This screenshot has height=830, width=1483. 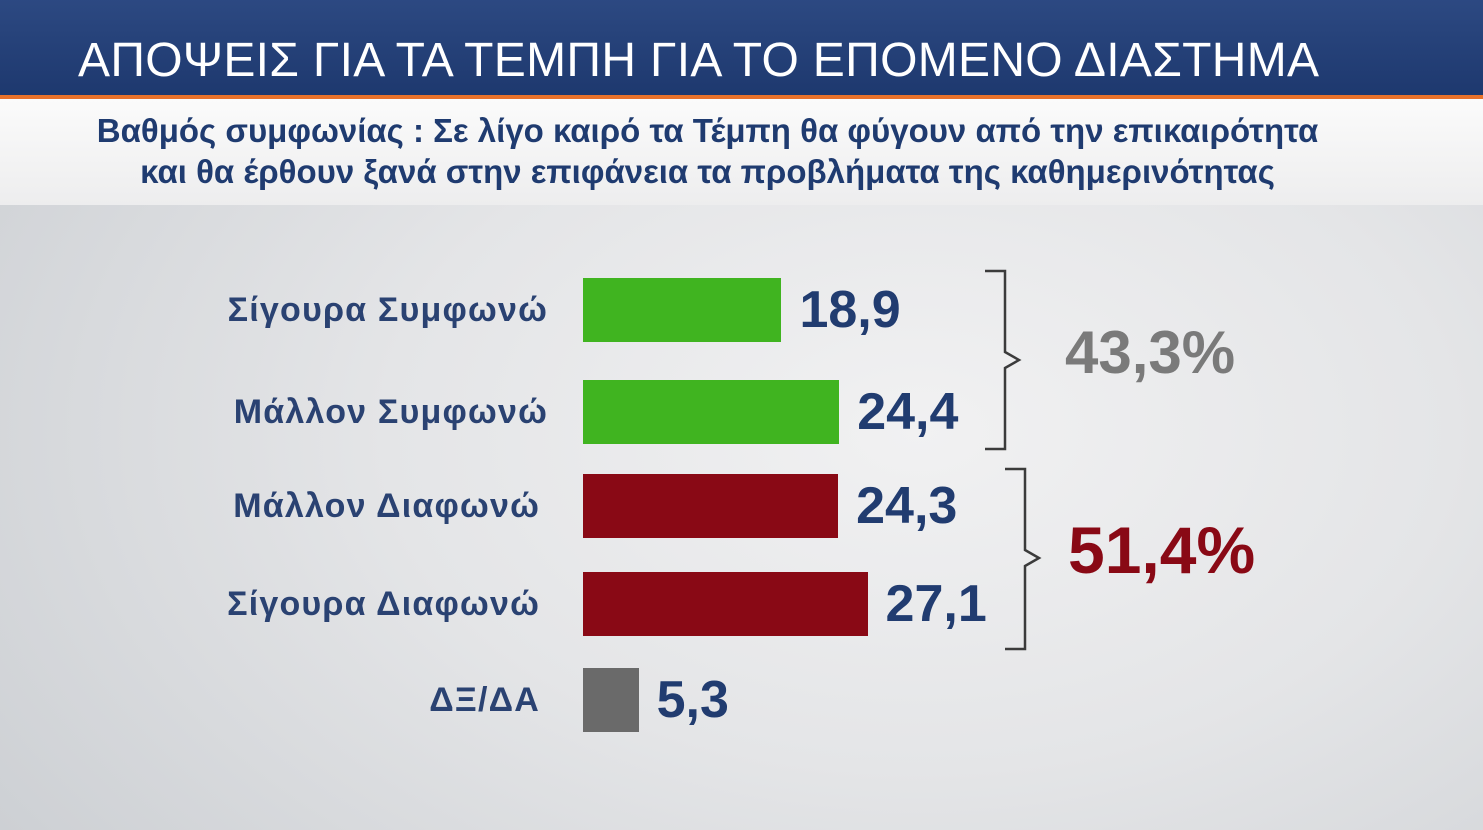 What do you see at coordinates (1150, 352) in the screenshot?
I see `total-agree: 43,3%` at bounding box center [1150, 352].